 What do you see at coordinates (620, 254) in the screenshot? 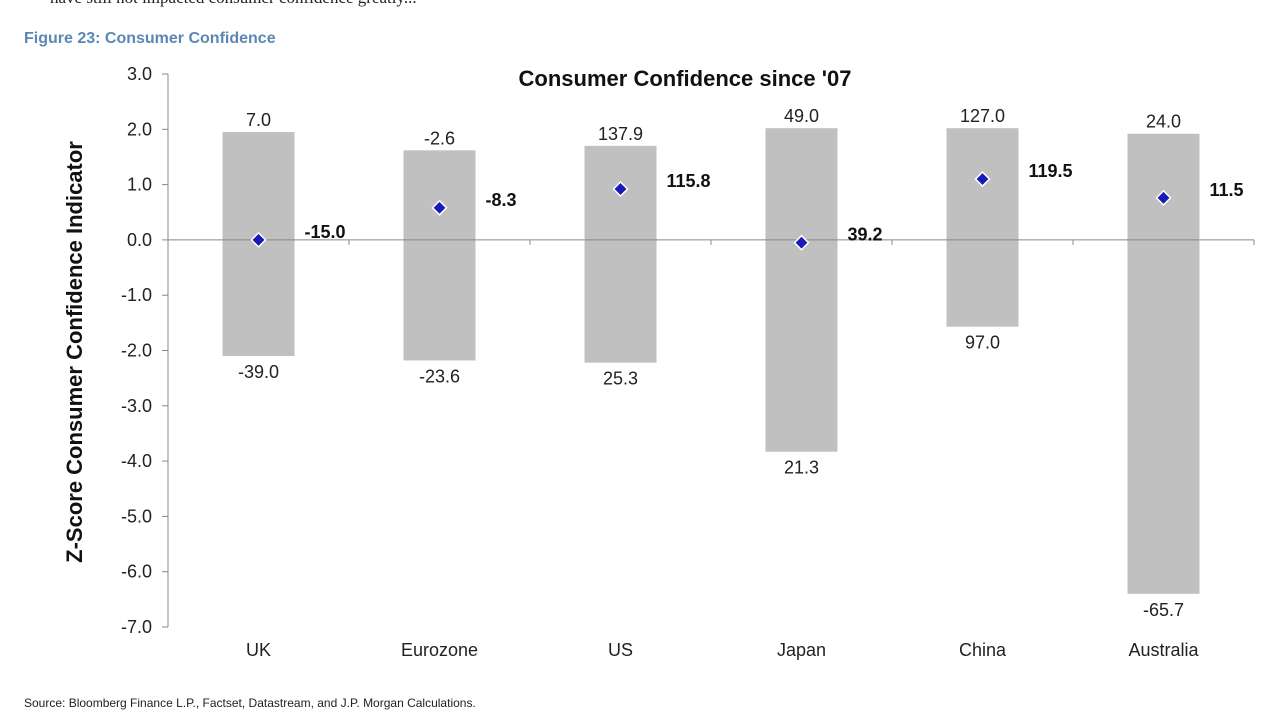
I see `range-bar-us` at bounding box center [620, 254].